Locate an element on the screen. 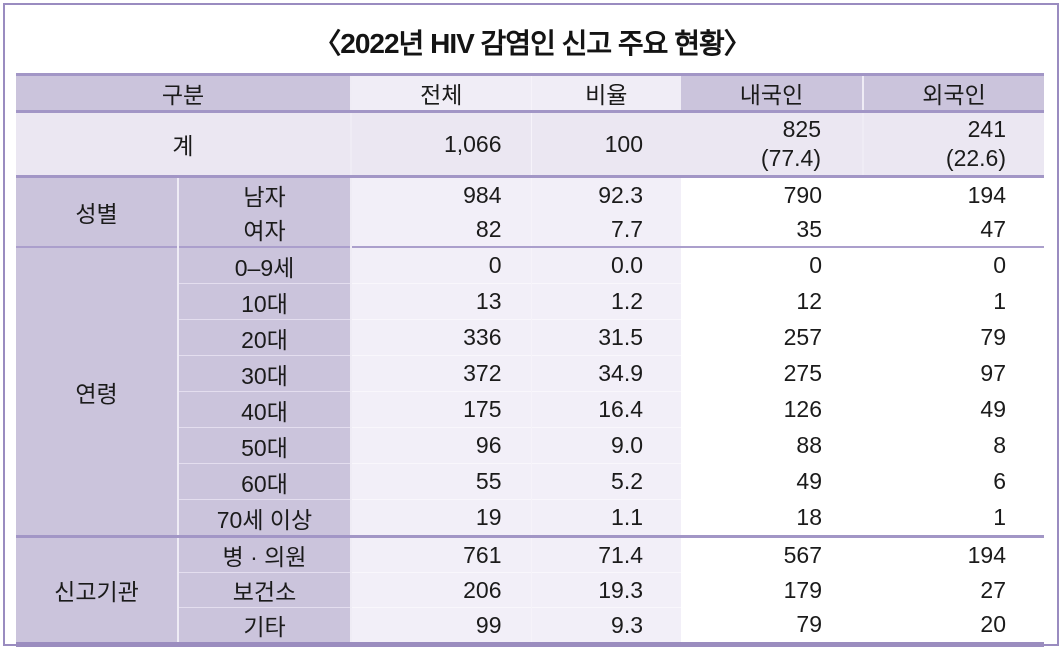 This screenshot has height=651, width=1064. row-label: 기타 is located at coordinates (264, 626).